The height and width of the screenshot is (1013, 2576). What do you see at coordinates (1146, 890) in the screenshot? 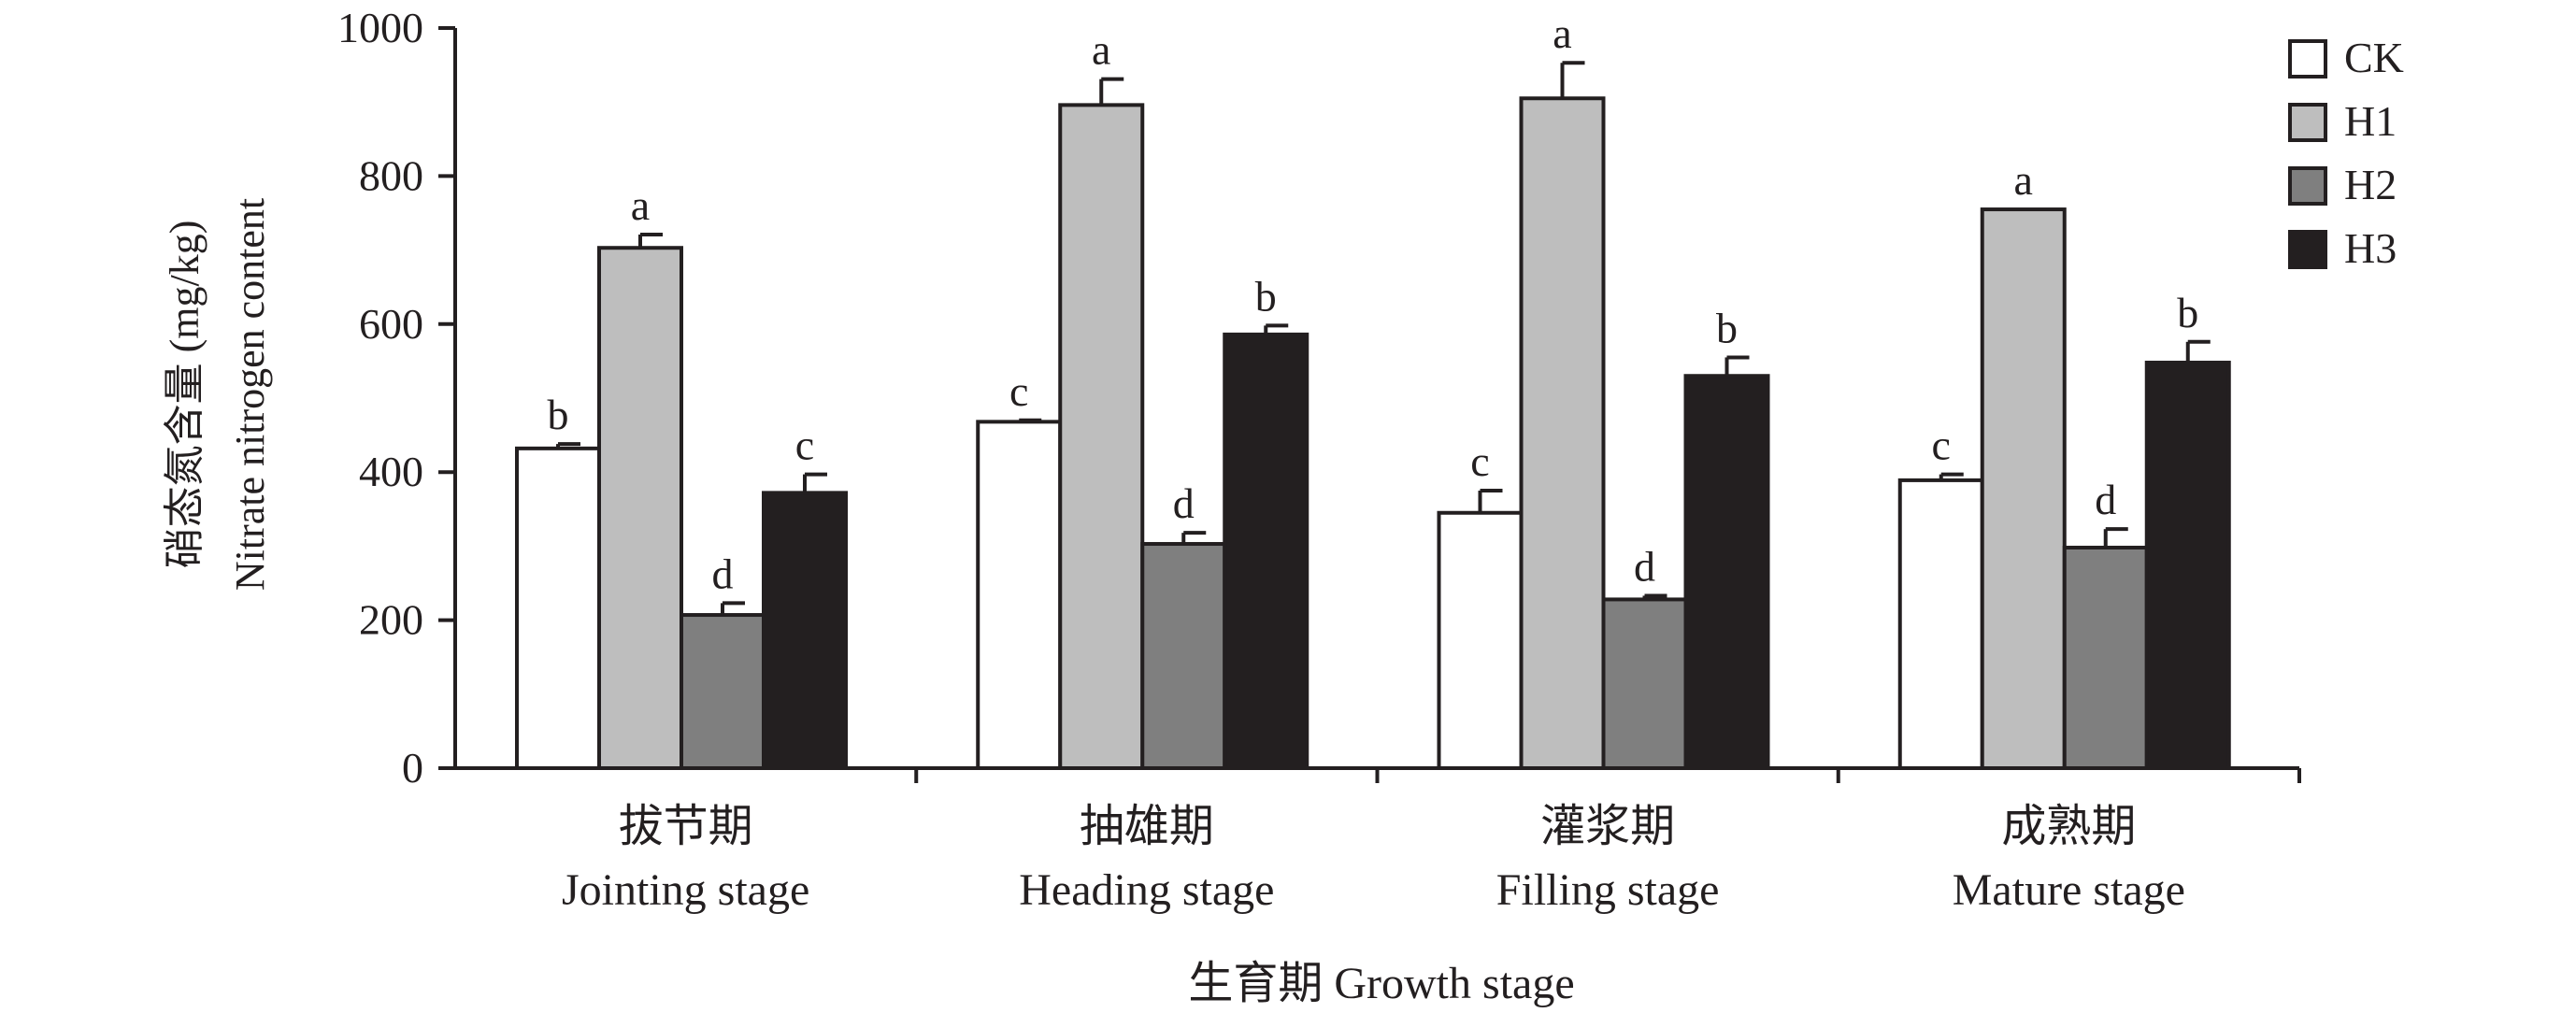
I see `x-tick-label-en: Heading stage` at bounding box center [1146, 890].